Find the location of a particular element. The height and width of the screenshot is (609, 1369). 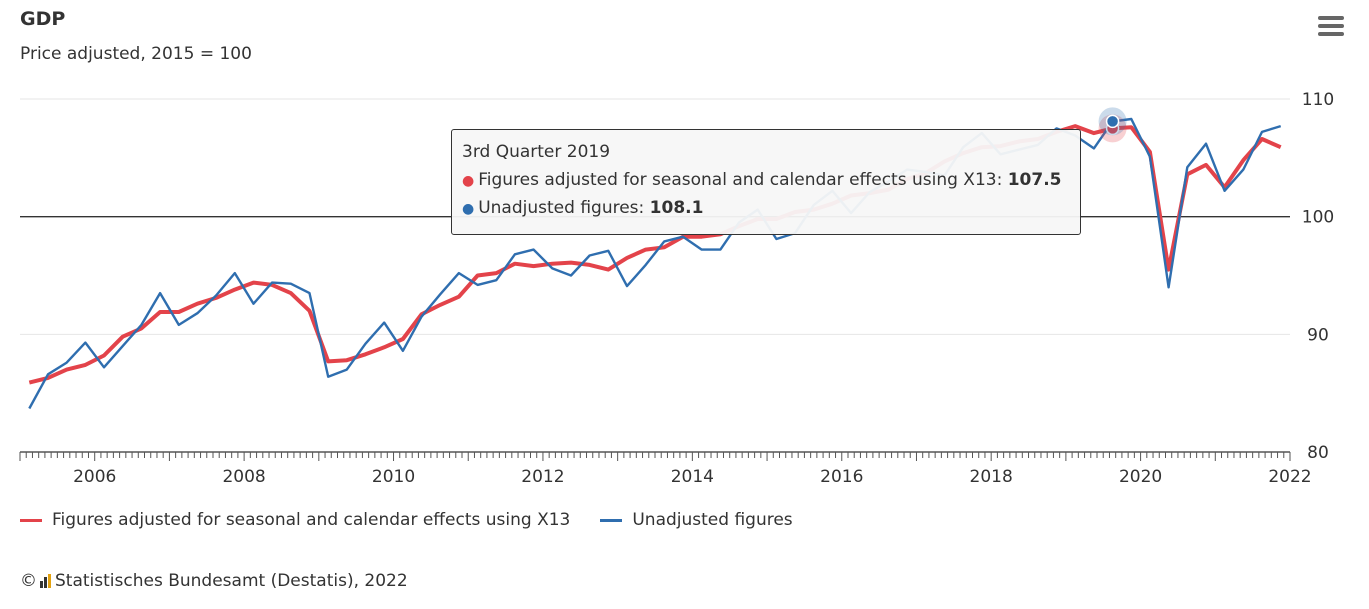

x-tick-label: 2014 is located at coordinates (692, 477).